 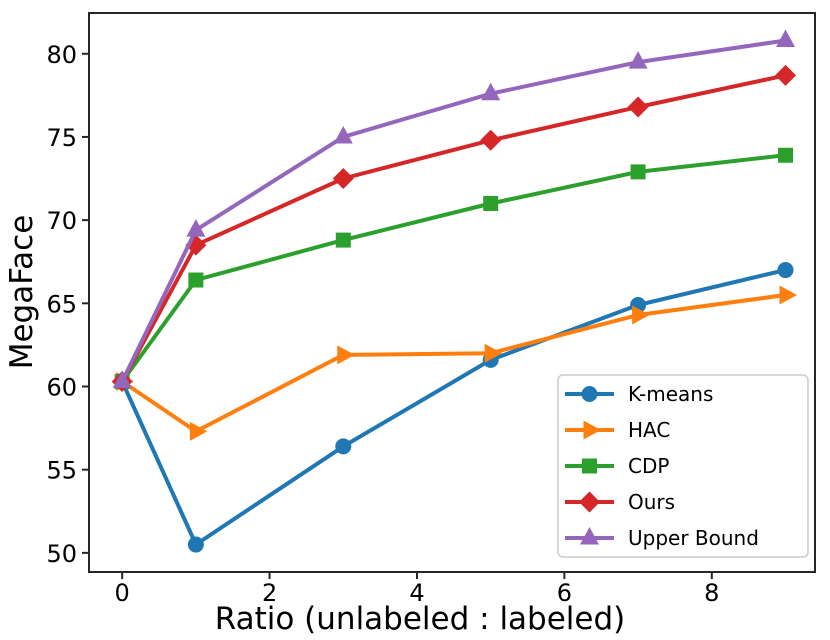 I want to click on y-tick-label: 80, so click(x=61, y=55).